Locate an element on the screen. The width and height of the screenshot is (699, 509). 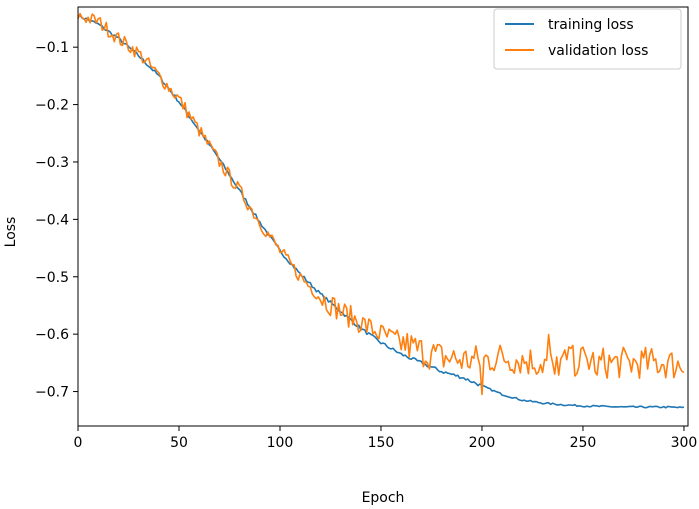
y-tick-label: −0.7 is located at coordinates (52, 393).